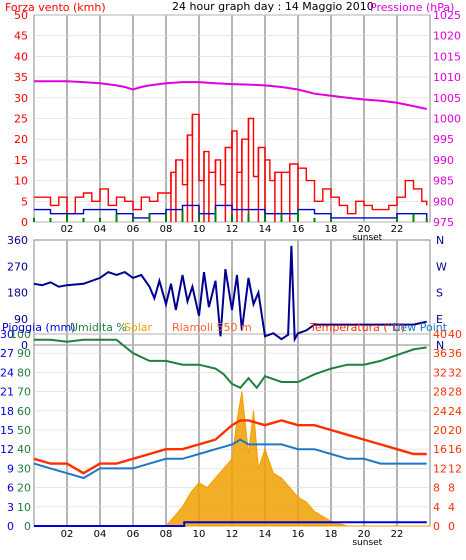  Describe the element at coordinates (440, 353) in the screenshot. I see `temperature-tick-label: 36` at that location.